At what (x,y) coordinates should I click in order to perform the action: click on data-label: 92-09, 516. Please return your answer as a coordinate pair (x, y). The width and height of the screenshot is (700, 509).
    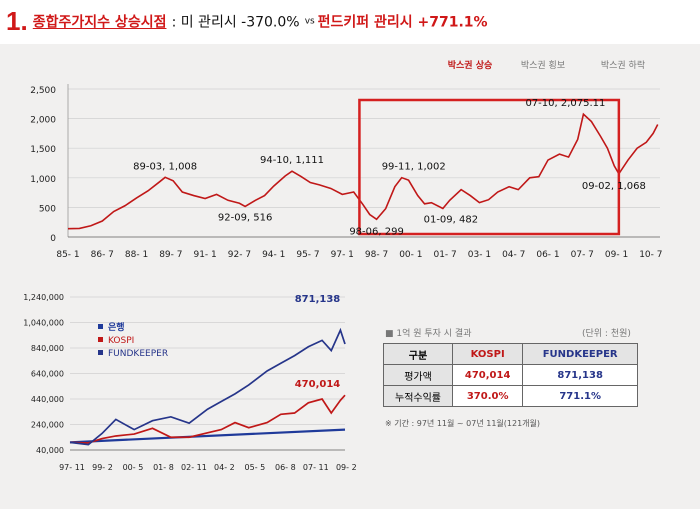
    Looking at the image, I should click on (245, 217).